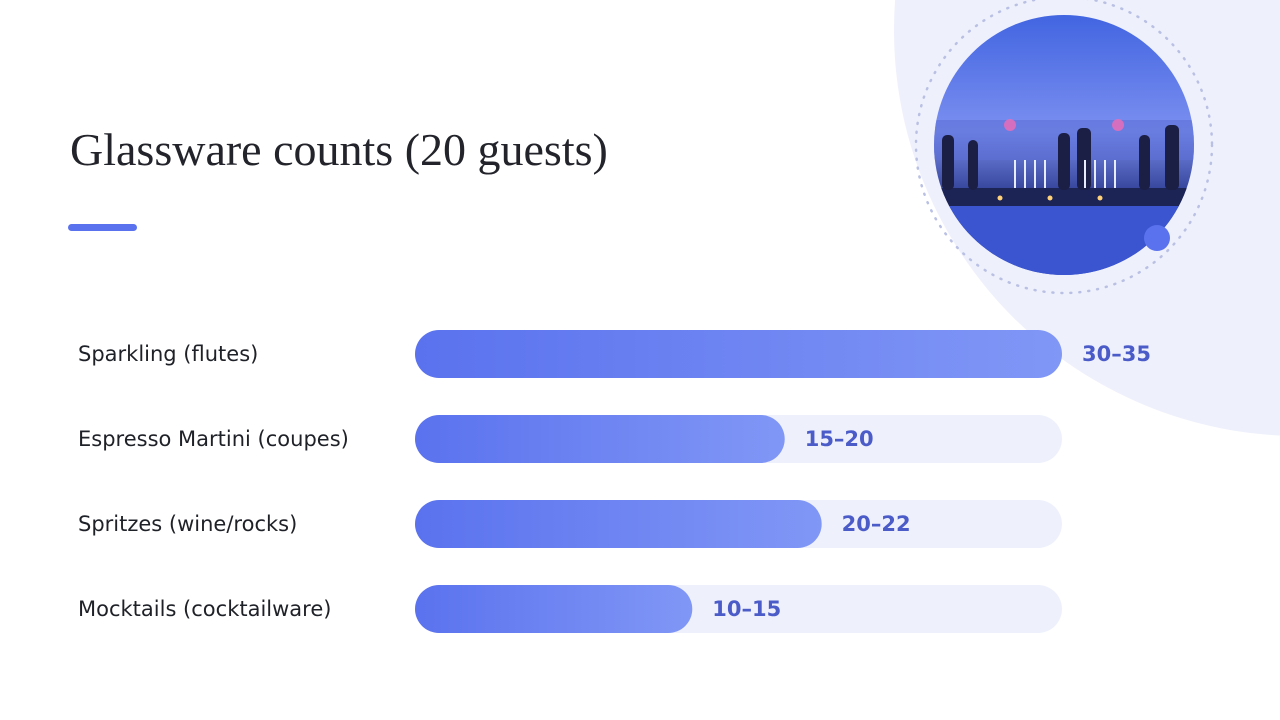  What do you see at coordinates (168, 354) in the screenshot?
I see `category-label: Sparkling (flutes)` at bounding box center [168, 354].